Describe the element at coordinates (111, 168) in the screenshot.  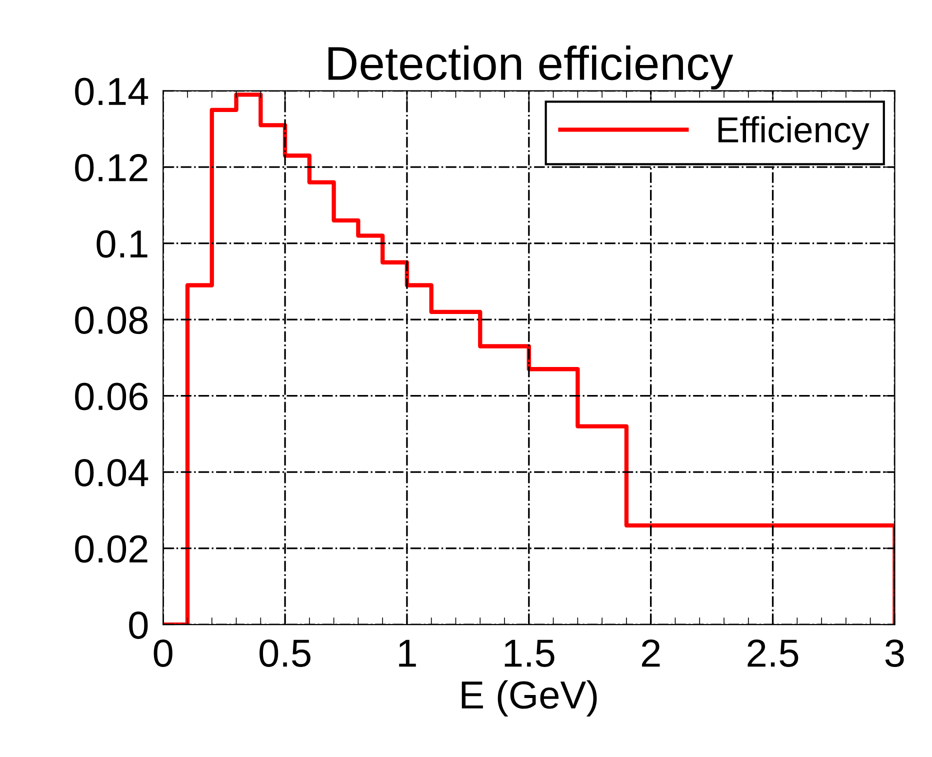
I see `y-tick-label: 0.12` at that location.